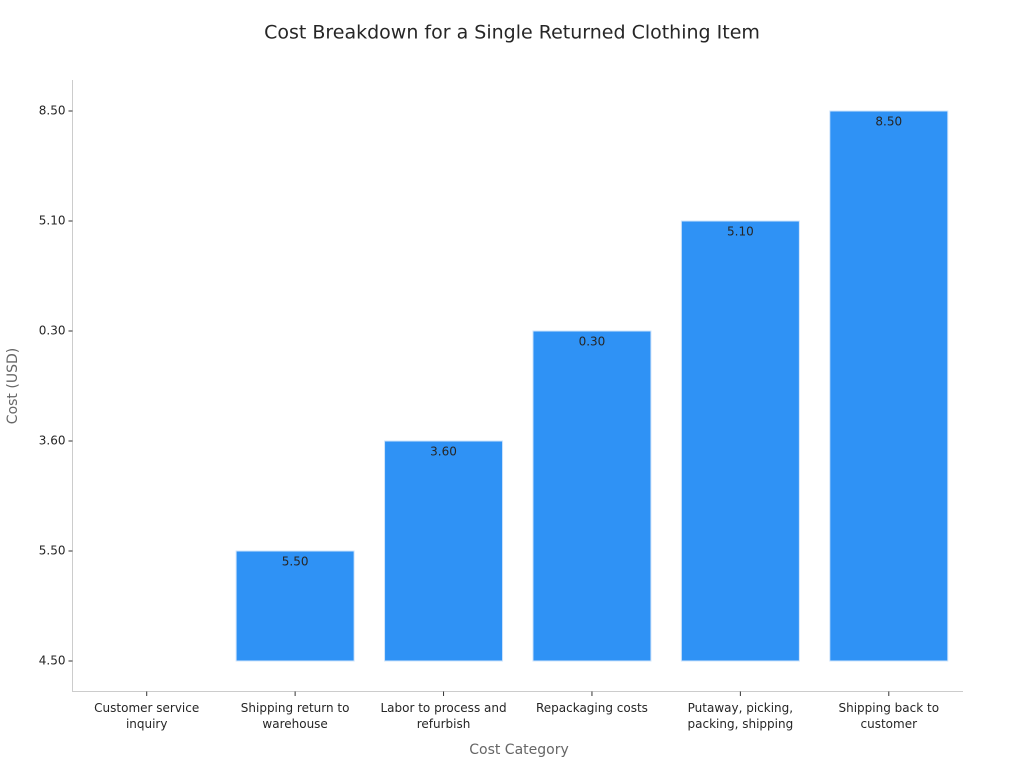 The width and height of the screenshot is (1024, 768). I want to click on data-label: 0.30, so click(592, 342).